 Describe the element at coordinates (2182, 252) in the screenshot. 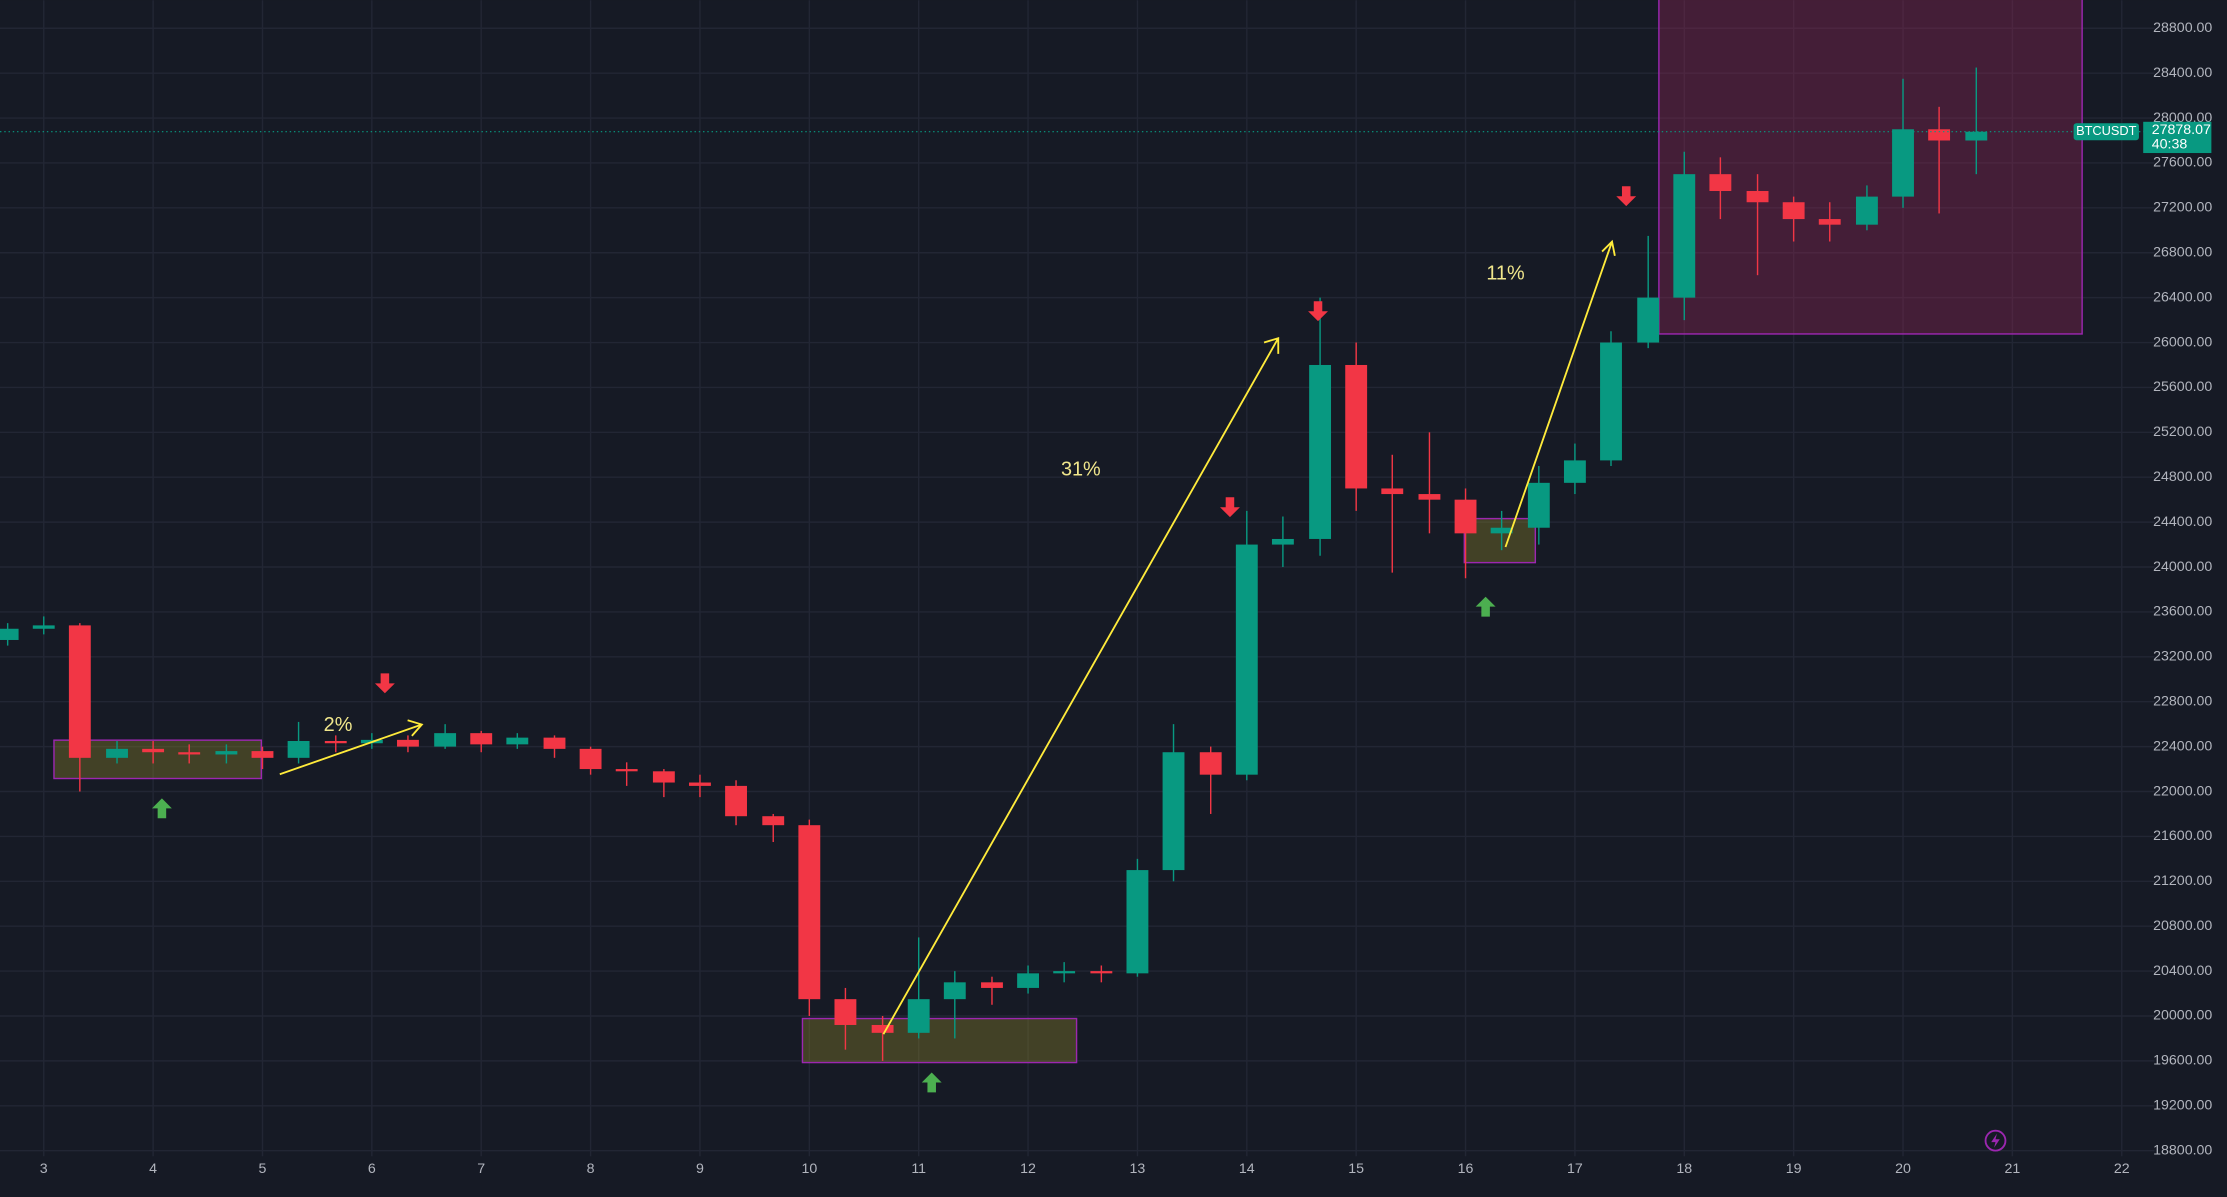

I see `y-tick-label: 26800.00` at that location.